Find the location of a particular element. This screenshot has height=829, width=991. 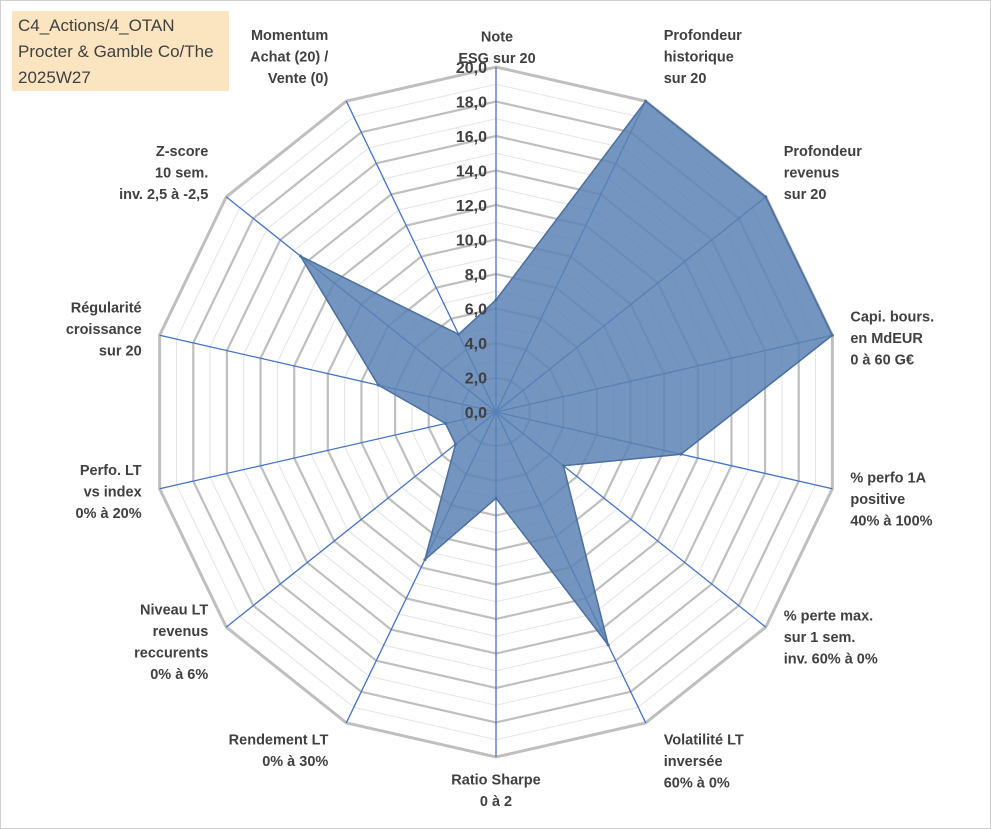

tick-label: 0,0 is located at coordinates (476, 413).